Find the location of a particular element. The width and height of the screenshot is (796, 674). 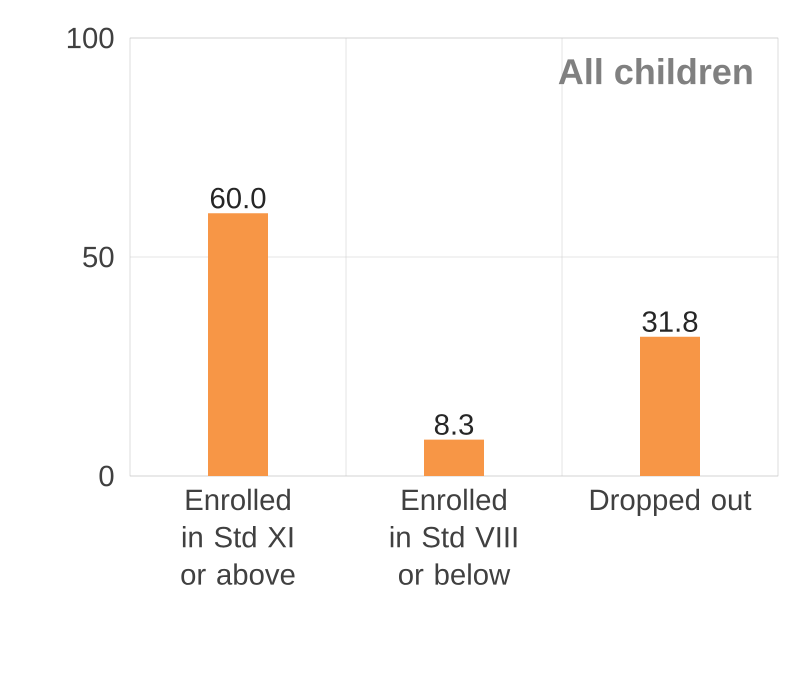

y-tick-label: 100 is located at coordinates (91, 38).